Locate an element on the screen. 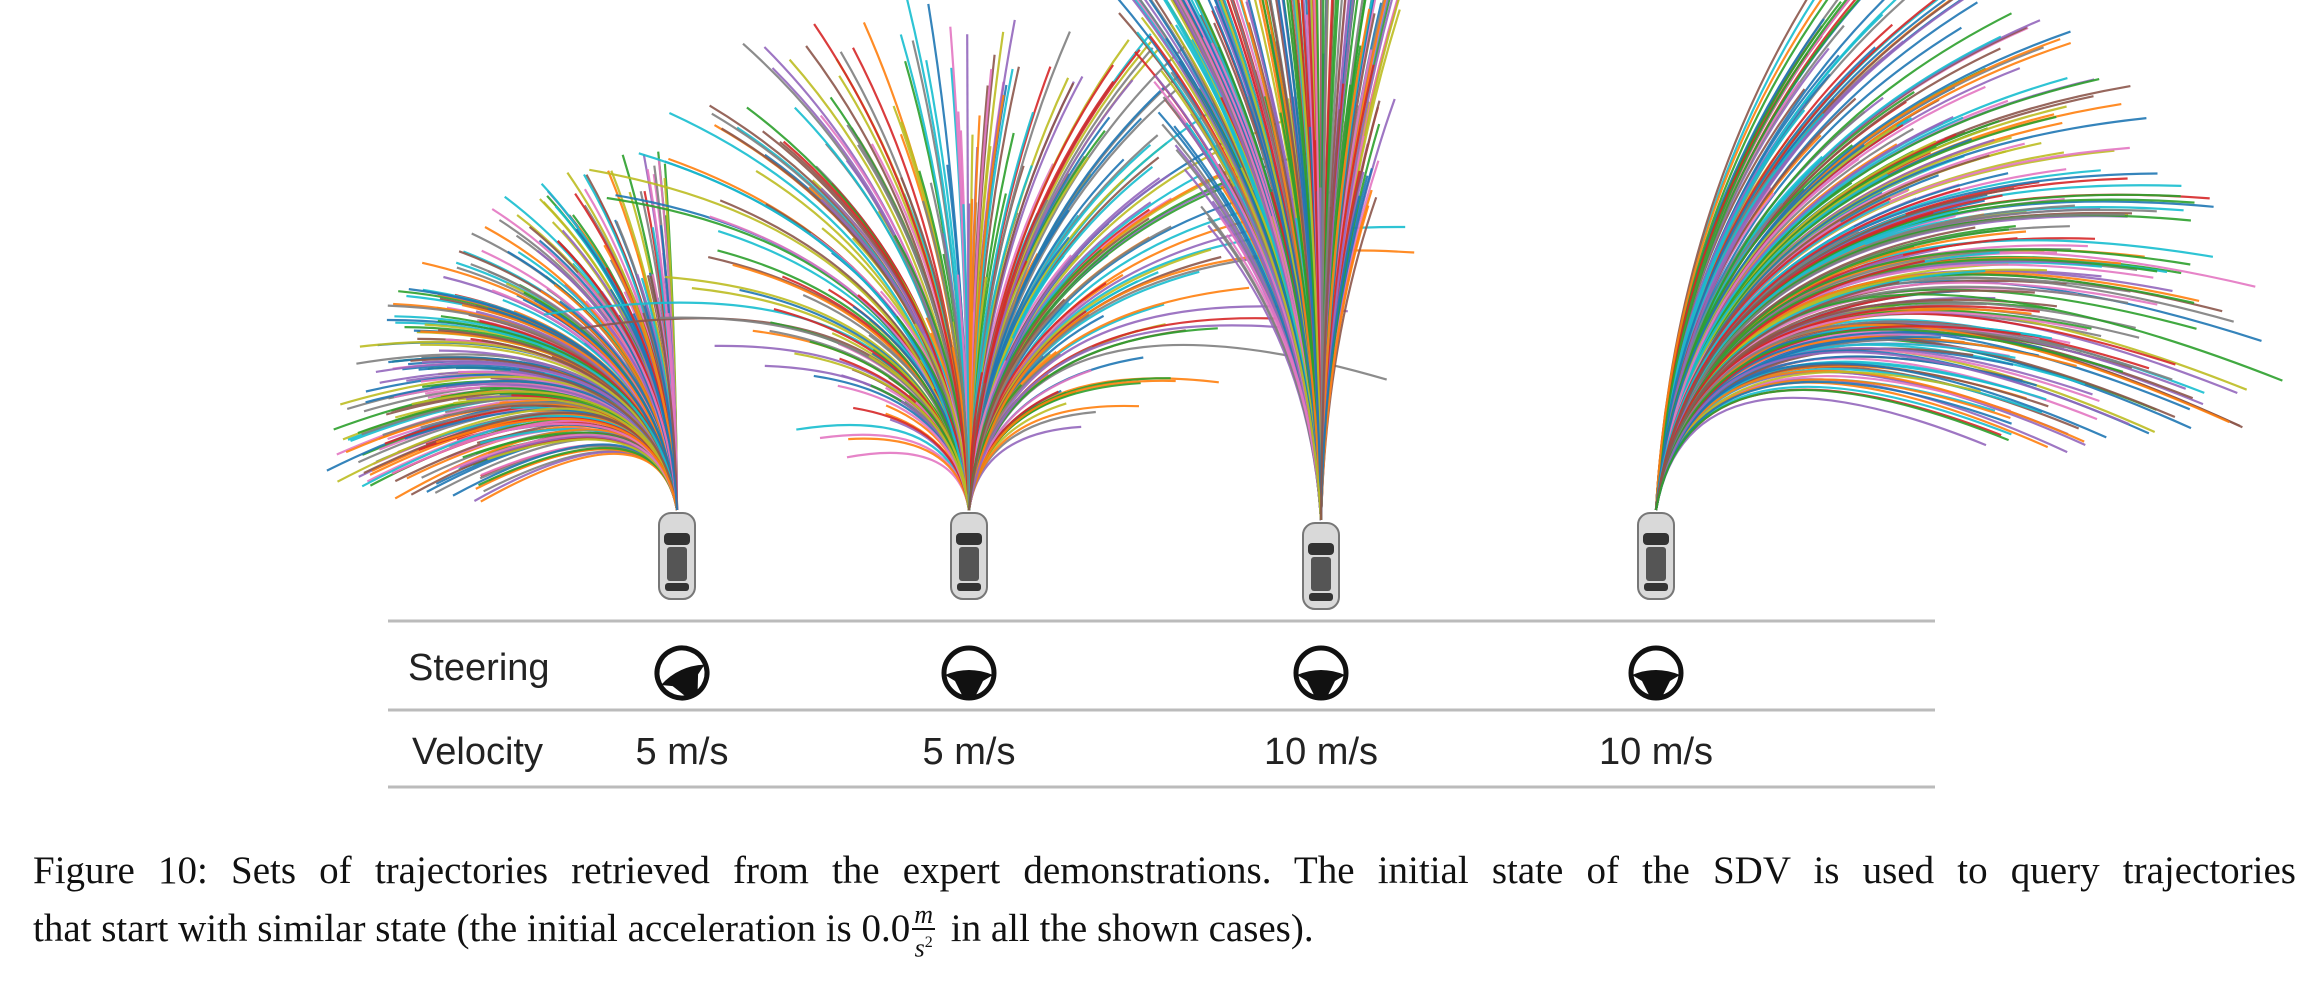 The width and height of the screenshot is (2319, 982). numerator: m is located at coordinates (924, 915).